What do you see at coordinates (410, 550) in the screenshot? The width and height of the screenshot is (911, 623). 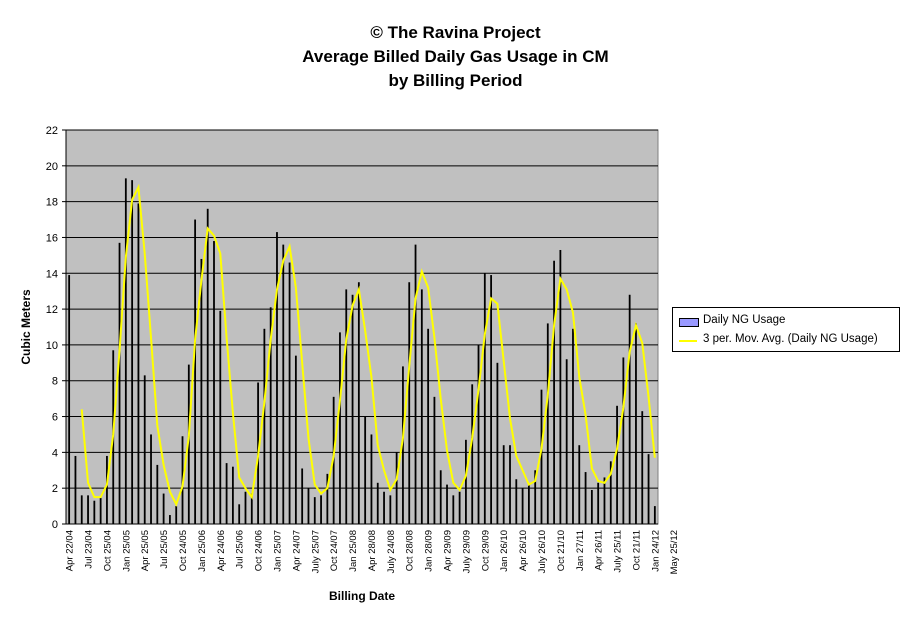 I see `x-tick-label: Oct 28/08` at bounding box center [410, 550].